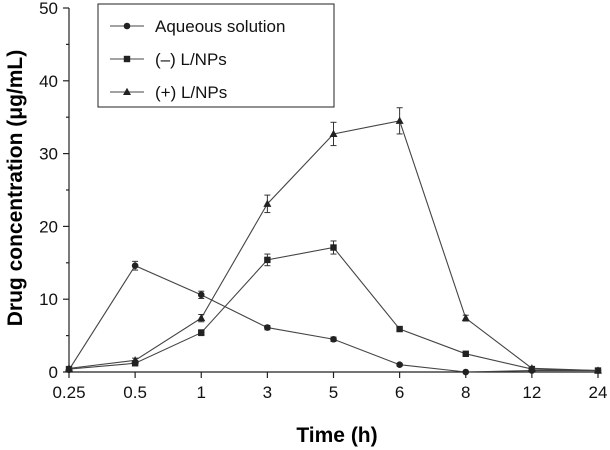  What do you see at coordinates (531, 392) in the screenshot?
I see `x-tick-label: 12` at bounding box center [531, 392].